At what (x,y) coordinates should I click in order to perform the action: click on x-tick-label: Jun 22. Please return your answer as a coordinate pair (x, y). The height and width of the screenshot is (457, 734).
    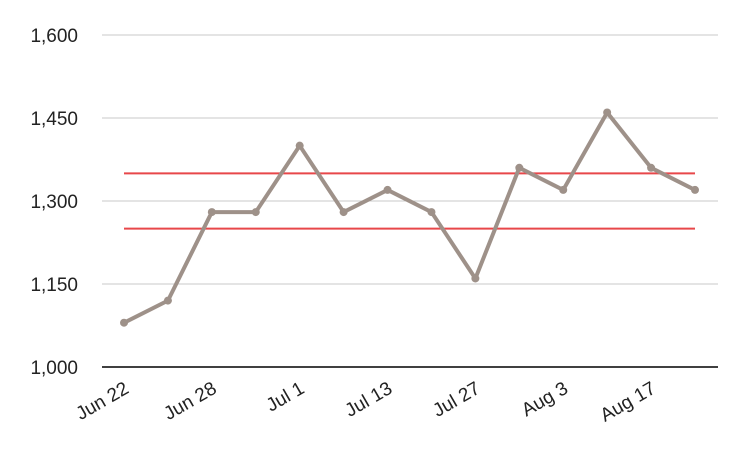
    Looking at the image, I should click on (103, 401).